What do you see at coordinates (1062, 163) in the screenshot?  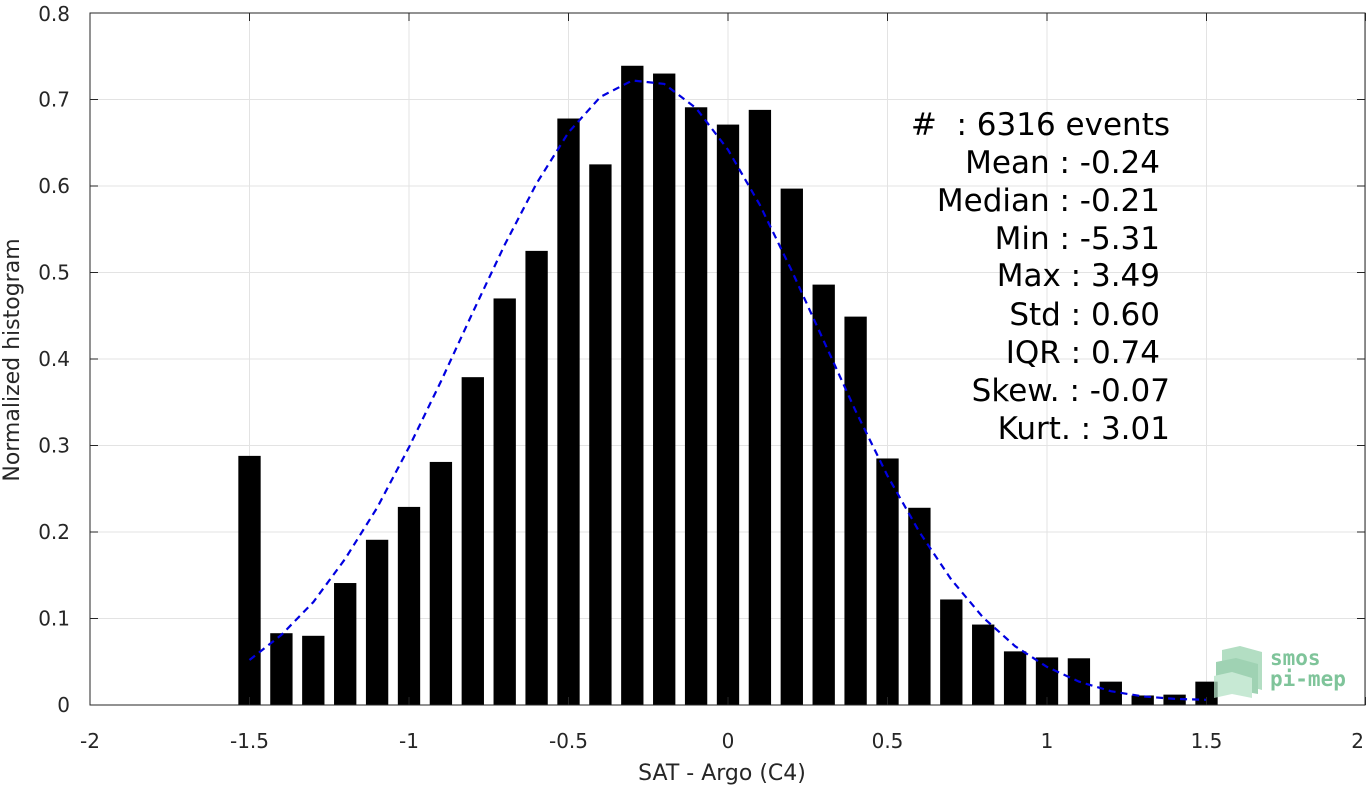 I see `stat-mean: Mean : -0.24` at bounding box center [1062, 163].